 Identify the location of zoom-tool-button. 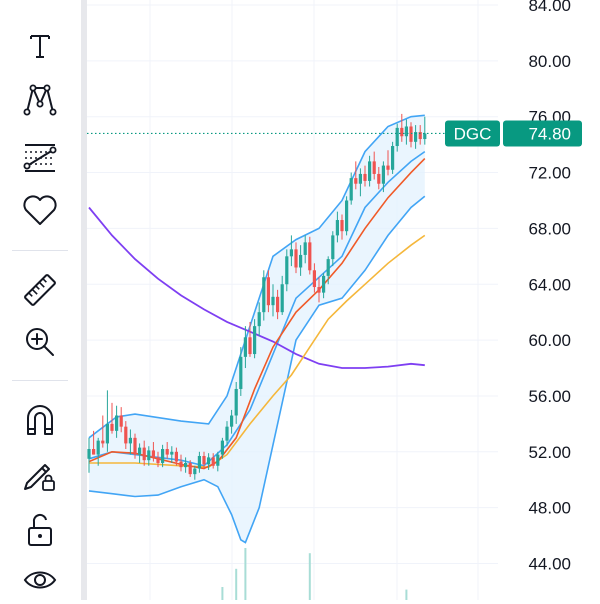
(40, 342).